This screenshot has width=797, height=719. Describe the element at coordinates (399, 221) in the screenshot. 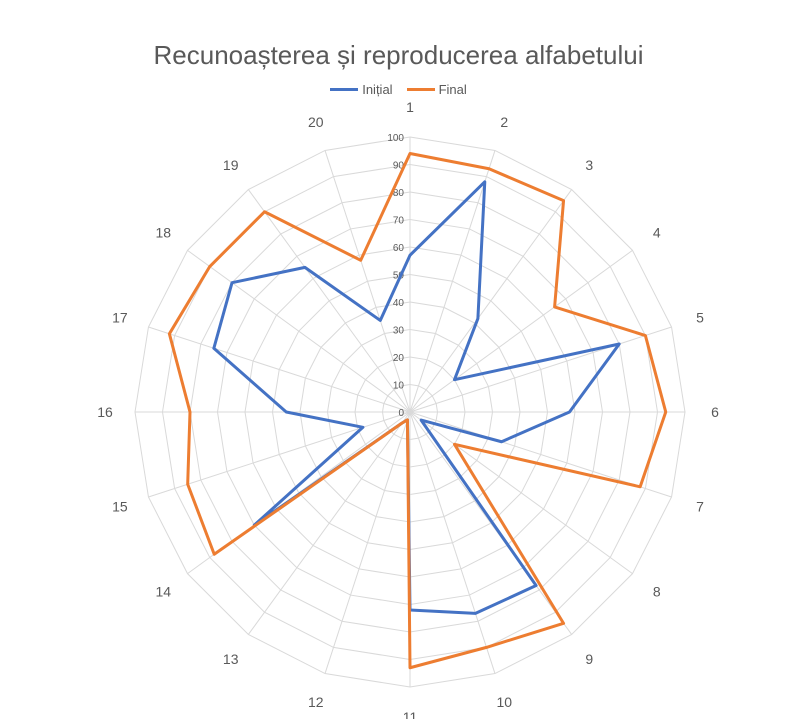

I see `tick-label-70: 70` at that location.